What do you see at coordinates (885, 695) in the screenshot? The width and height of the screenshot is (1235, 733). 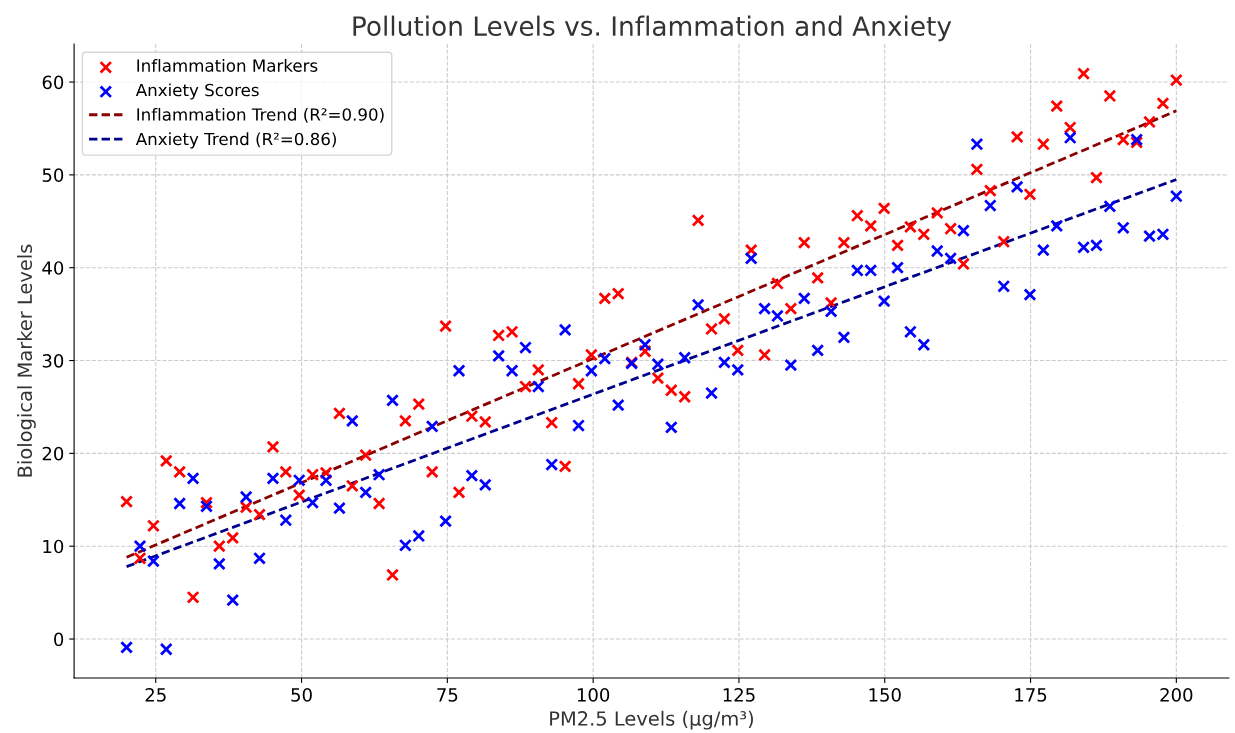 I see `x-tick-label: 150` at bounding box center [885, 695].